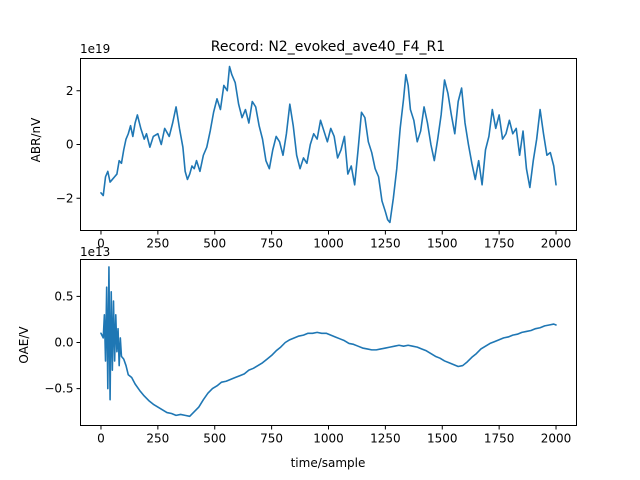  I want to click on oae-x-tick-label: 500, so click(214, 439).